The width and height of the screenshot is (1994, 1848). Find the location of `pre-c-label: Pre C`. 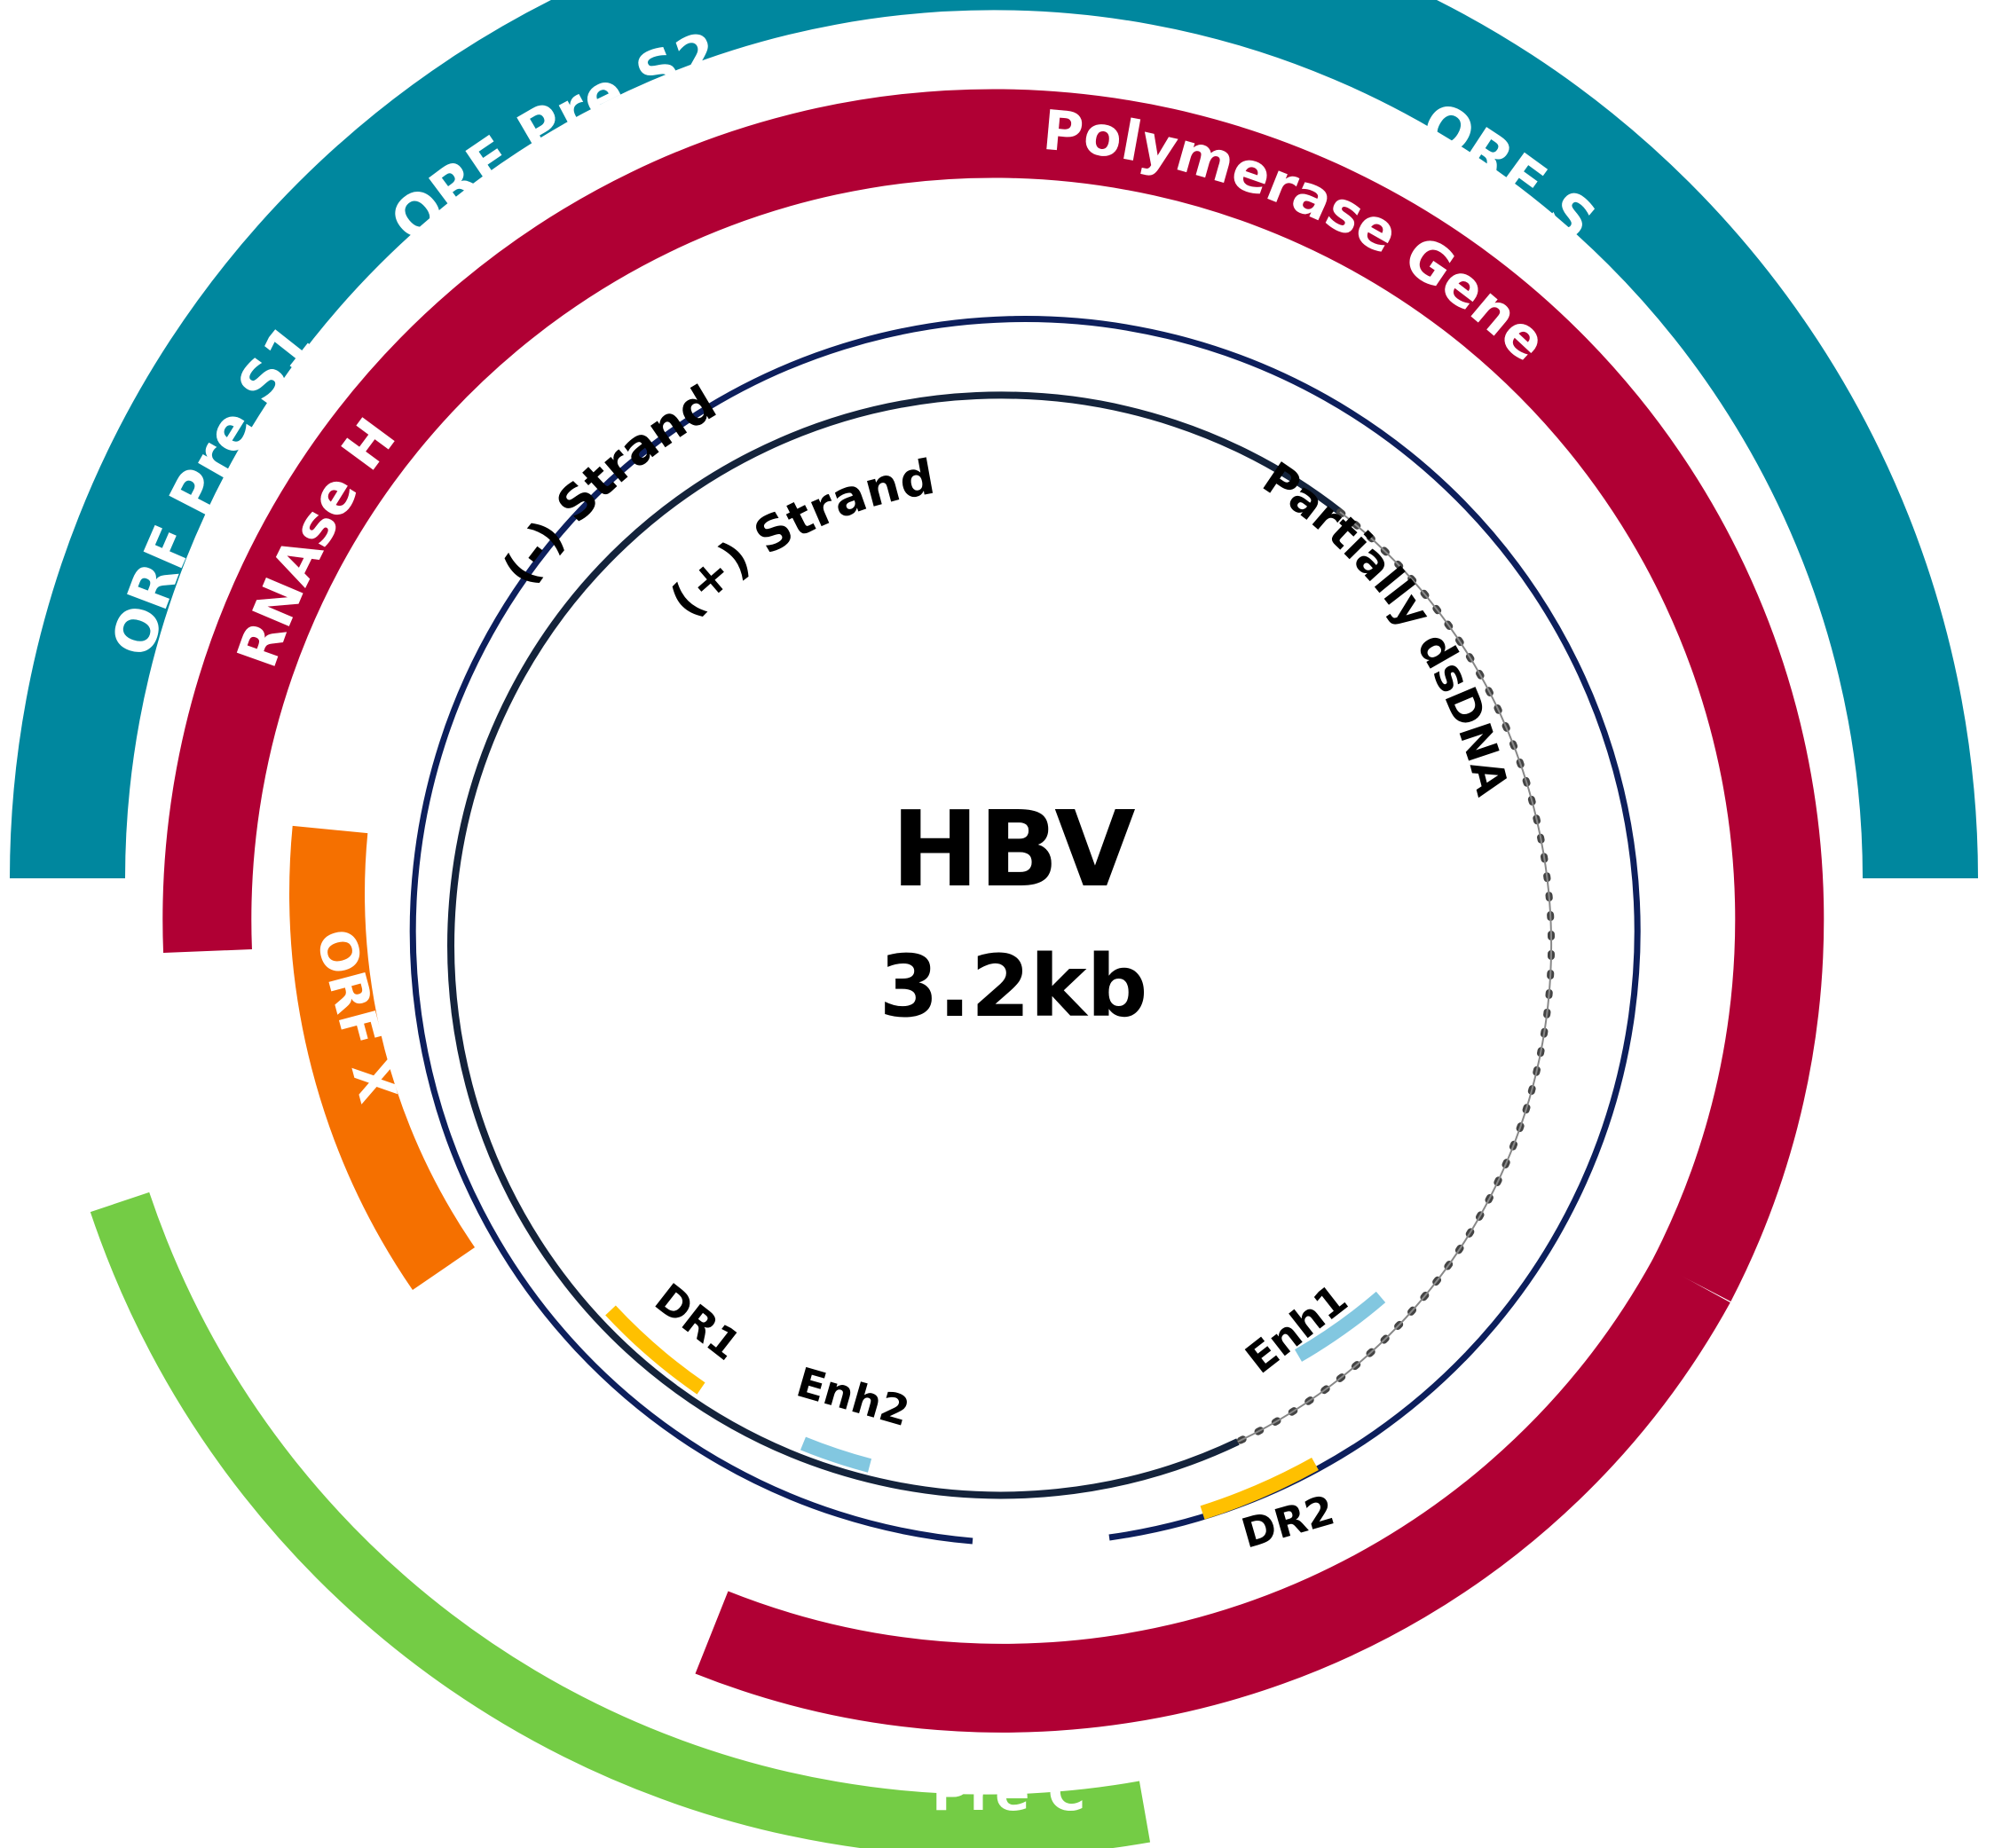

pre-c-label: Pre C is located at coordinates (1008, 1792).